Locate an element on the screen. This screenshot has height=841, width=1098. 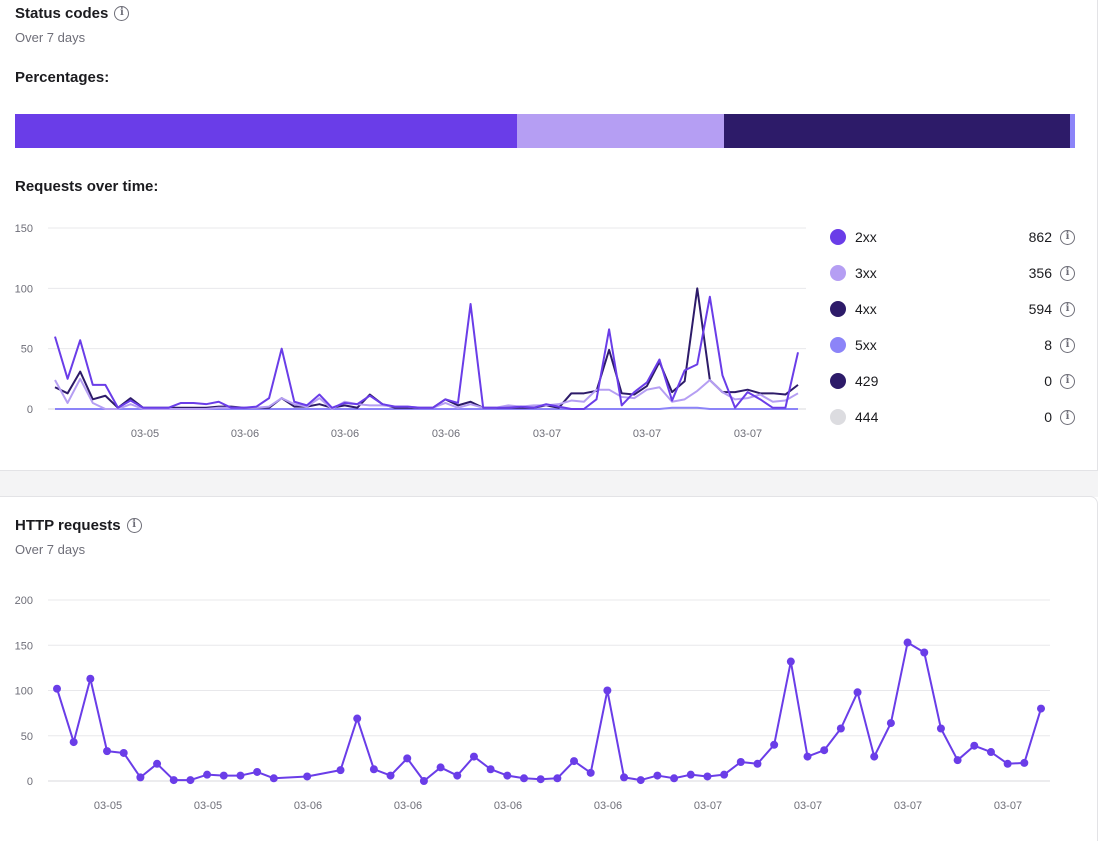
y-tick-label: 200 is located at coordinates (24, 601).